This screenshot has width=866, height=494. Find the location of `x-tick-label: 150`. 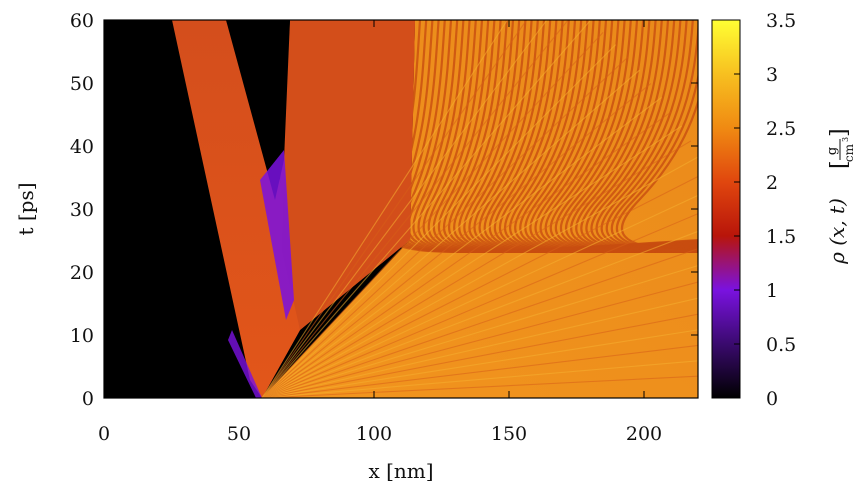

x-tick-label: 150 is located at coordinates (509, 434).